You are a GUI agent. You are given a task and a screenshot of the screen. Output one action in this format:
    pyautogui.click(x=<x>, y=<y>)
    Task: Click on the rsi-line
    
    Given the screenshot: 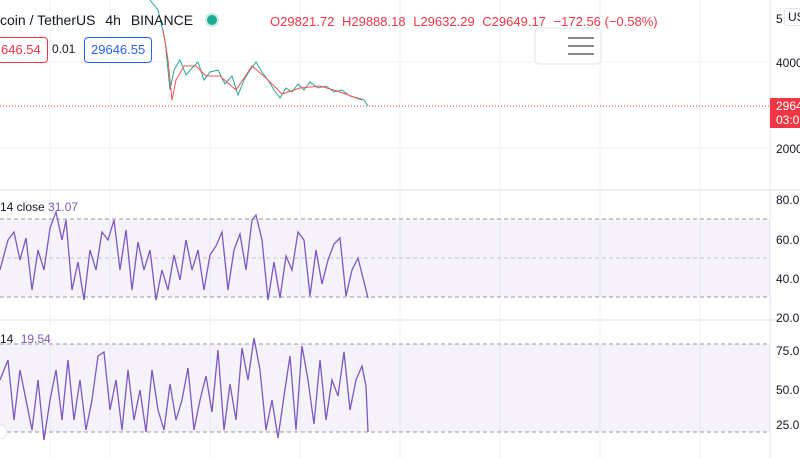 What is the action you would take?
    pyautogui.click(x=184, y=255)
    